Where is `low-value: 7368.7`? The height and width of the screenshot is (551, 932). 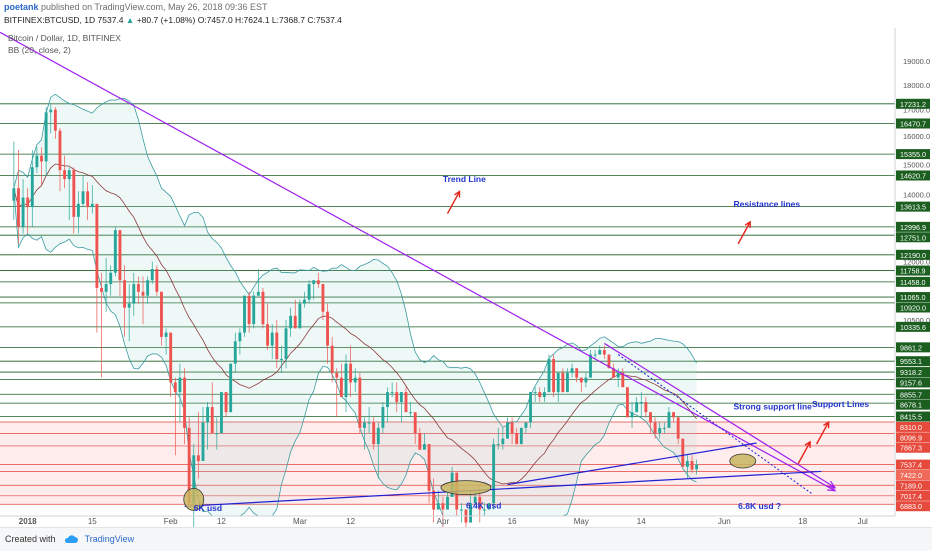
low-value: 7368.7 is located at coordinates (292, 20).